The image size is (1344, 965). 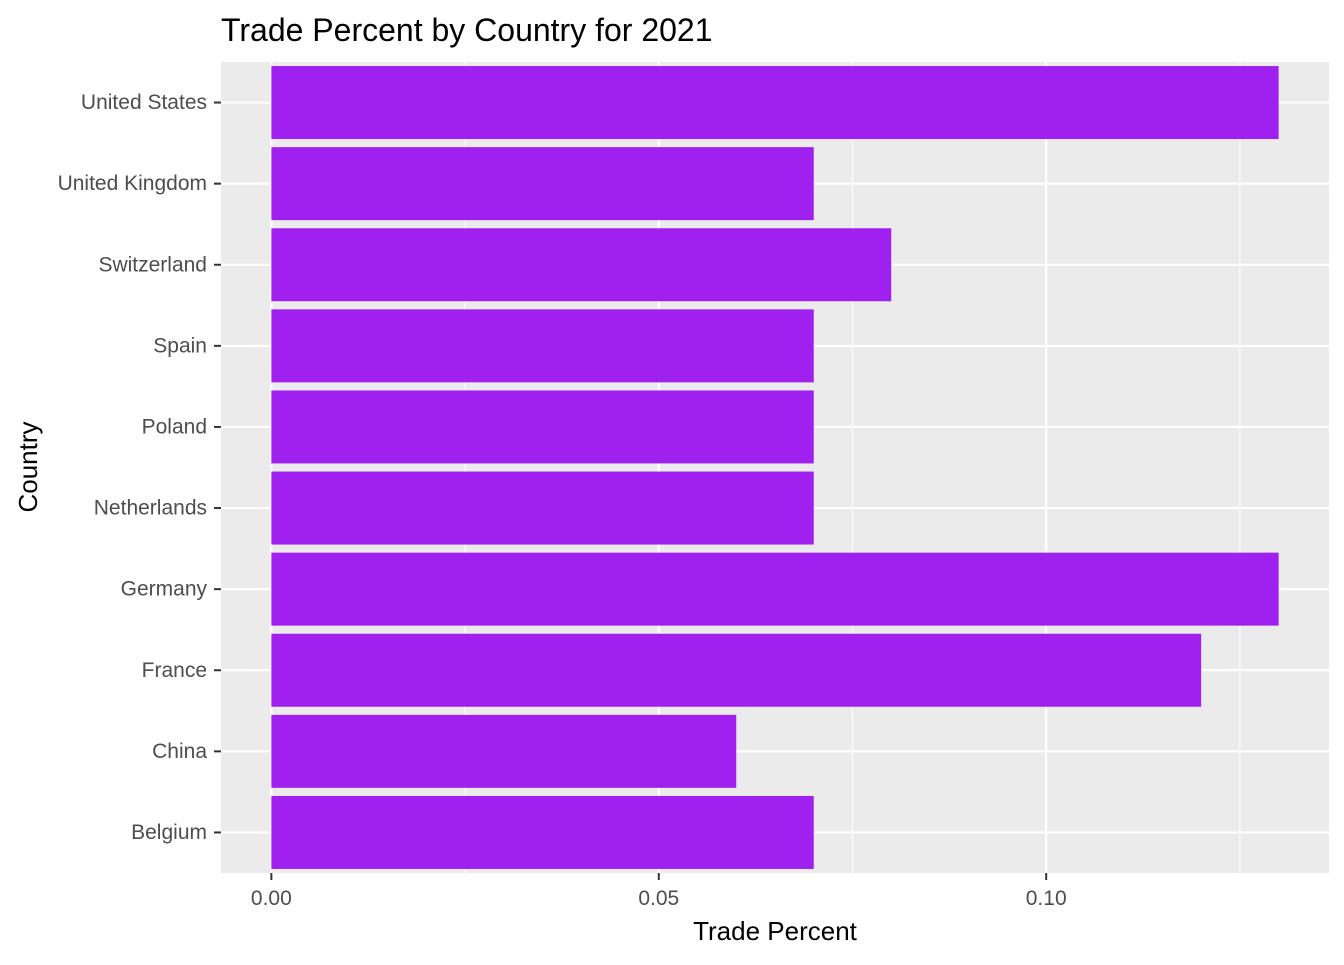 I want to click on bar-switzerland, so click(x=581, y=265).